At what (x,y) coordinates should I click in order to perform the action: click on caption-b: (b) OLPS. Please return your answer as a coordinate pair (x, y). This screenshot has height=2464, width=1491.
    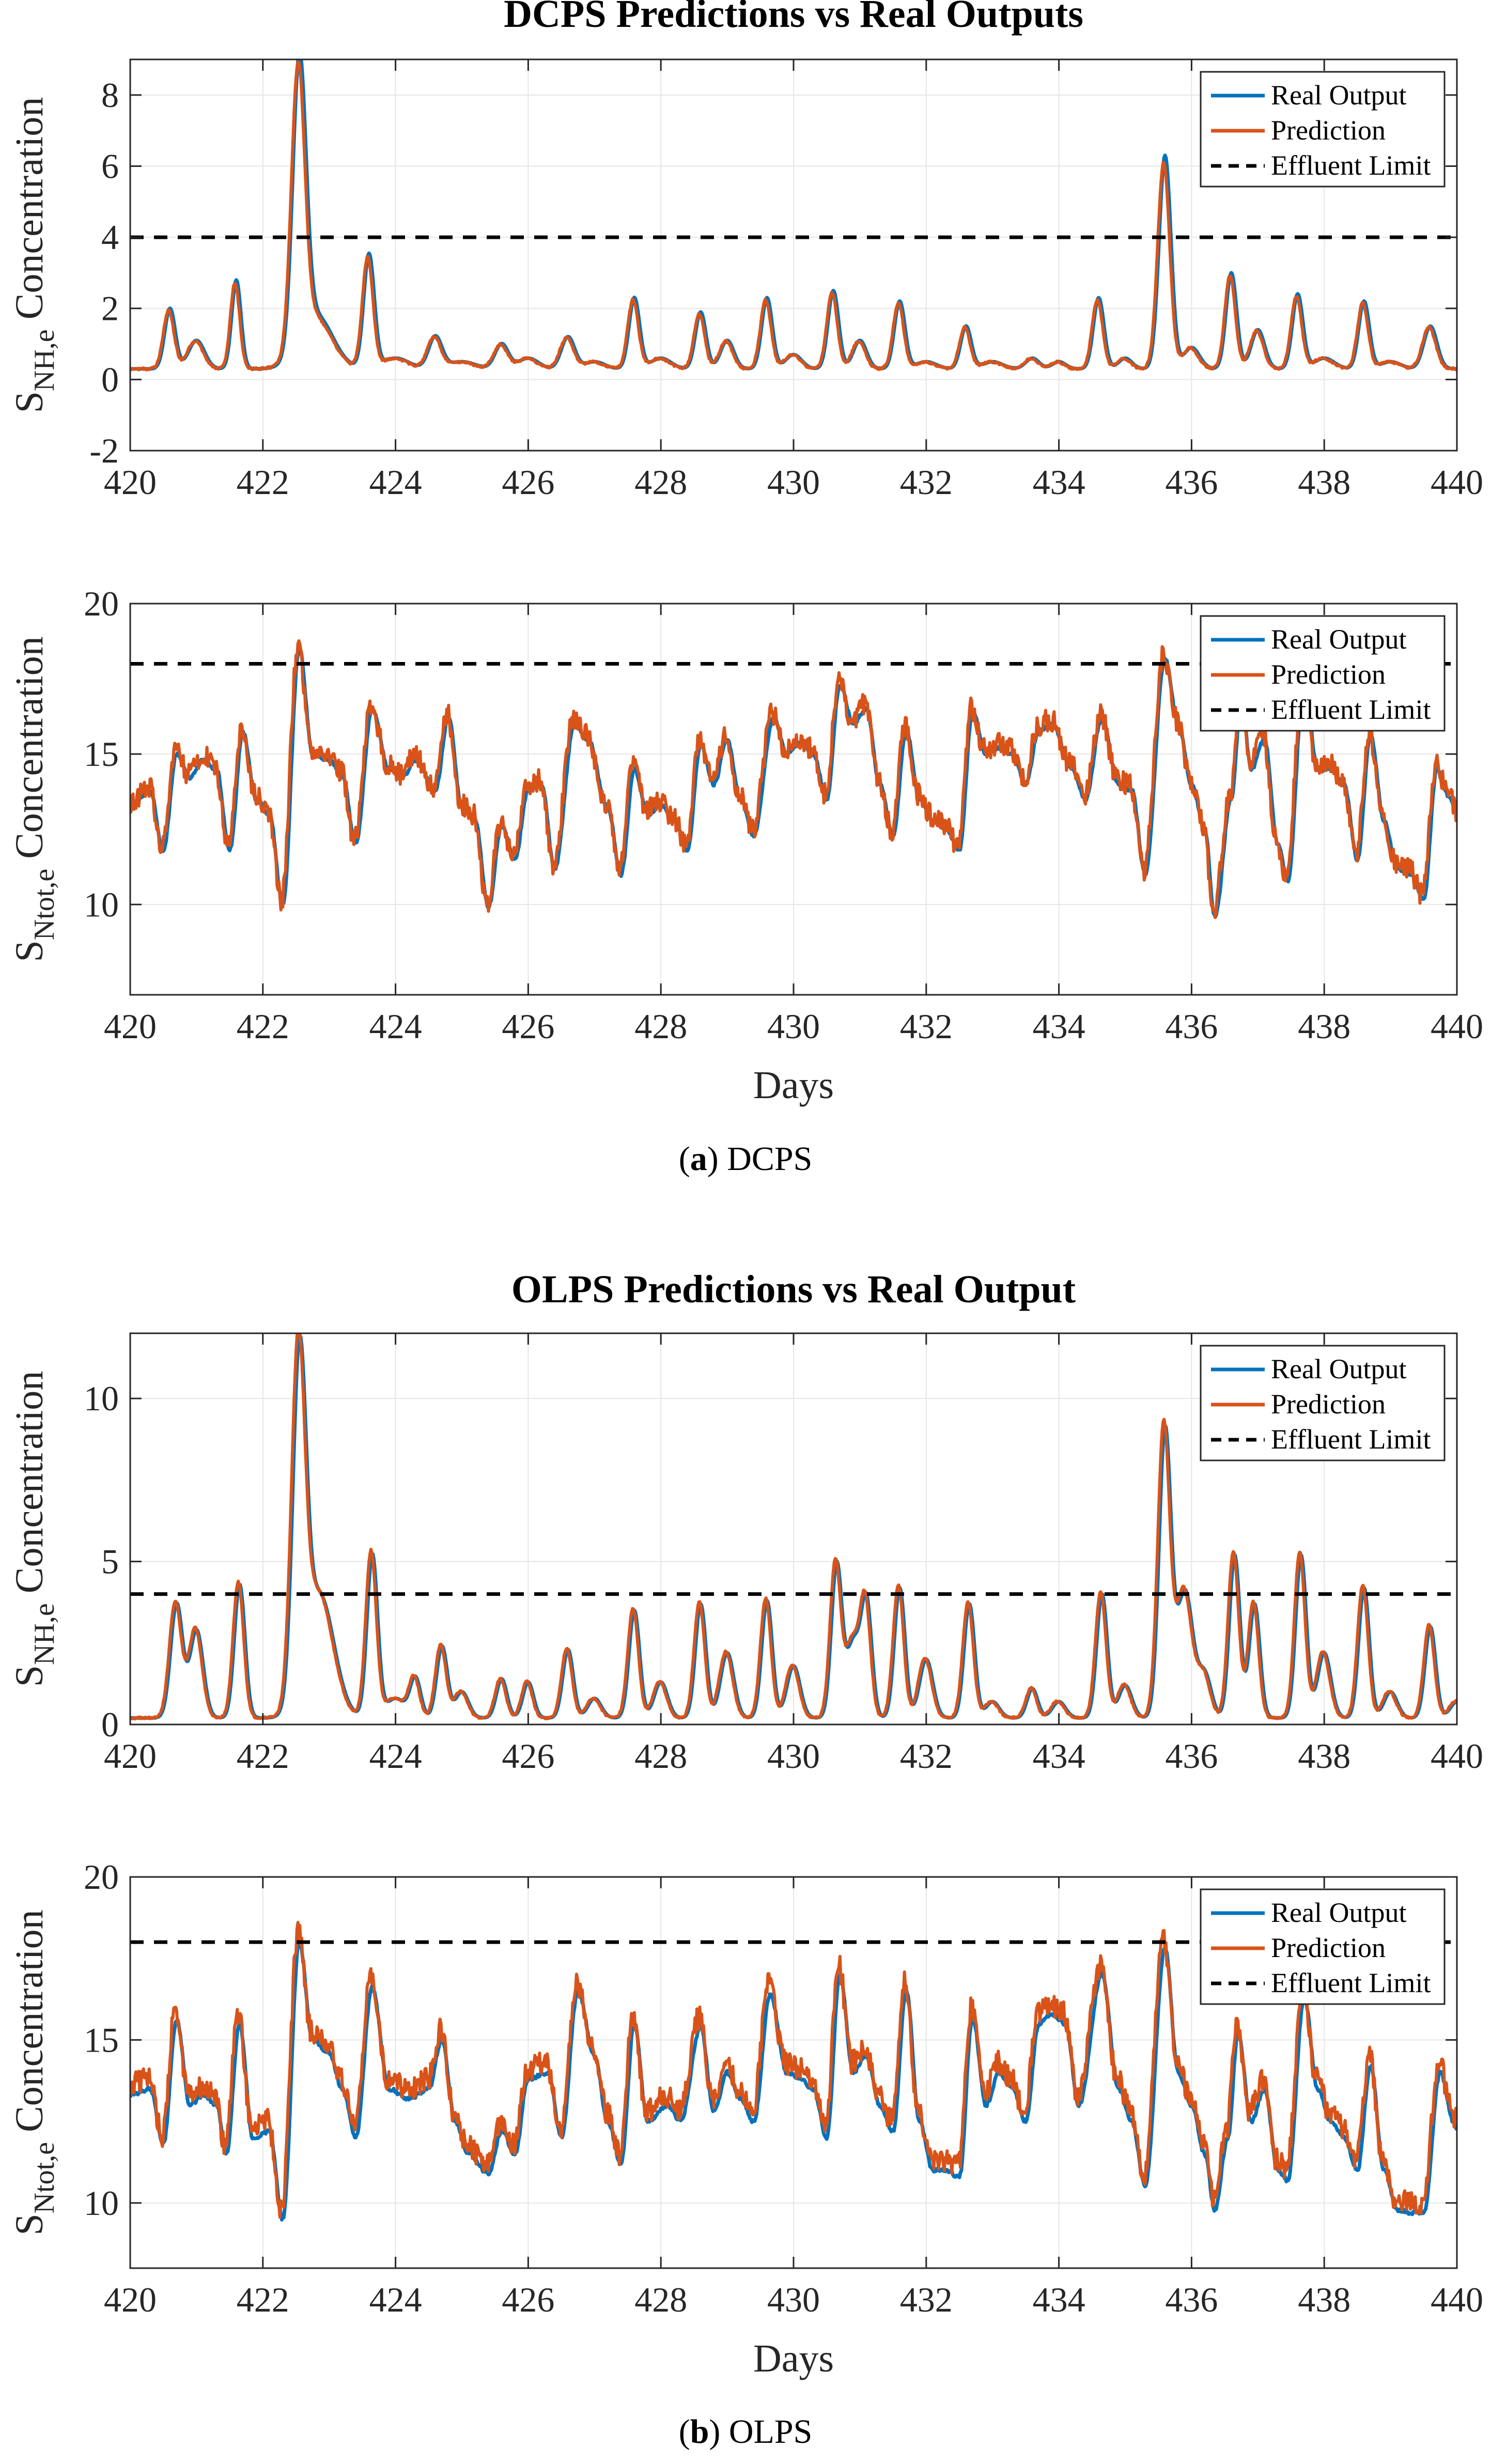
    Looking at the image, I should click on (745, 2432).